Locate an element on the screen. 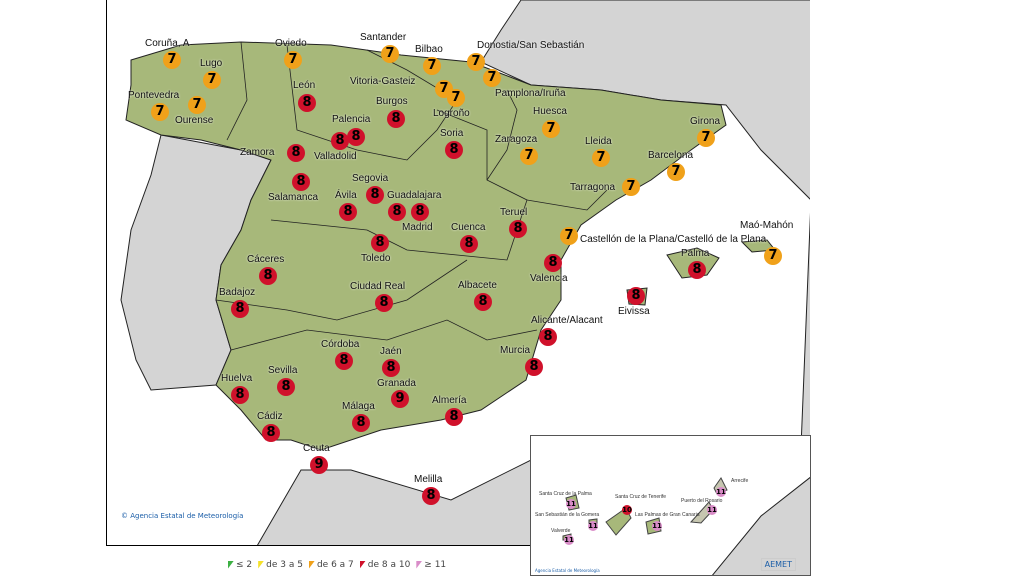  city-label: Segovia is located at coordinates (370, 178).